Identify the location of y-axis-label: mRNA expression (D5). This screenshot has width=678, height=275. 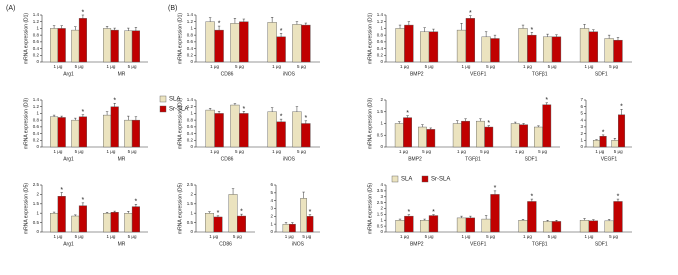
(180, 208).